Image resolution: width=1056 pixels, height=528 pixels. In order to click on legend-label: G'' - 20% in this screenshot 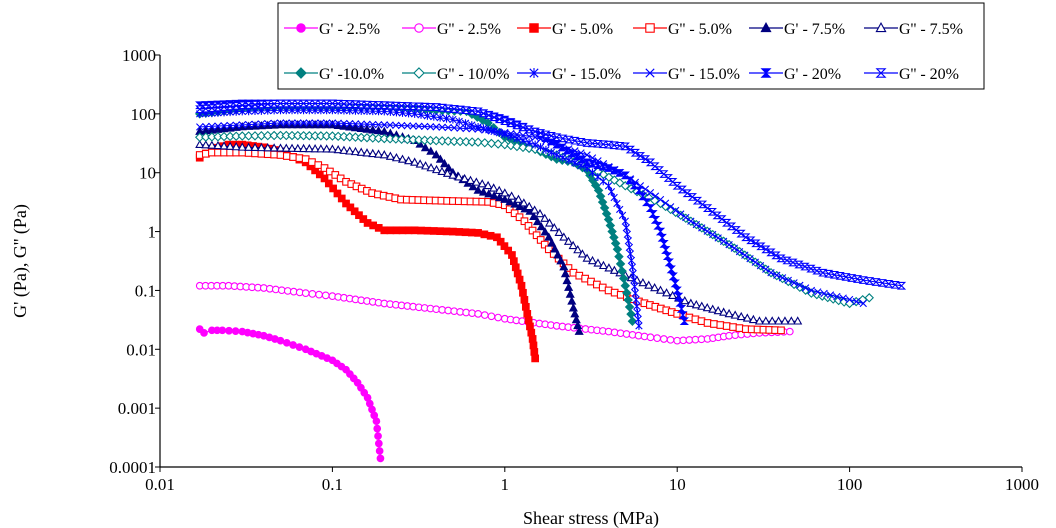, I will do `click(929, 74)`.